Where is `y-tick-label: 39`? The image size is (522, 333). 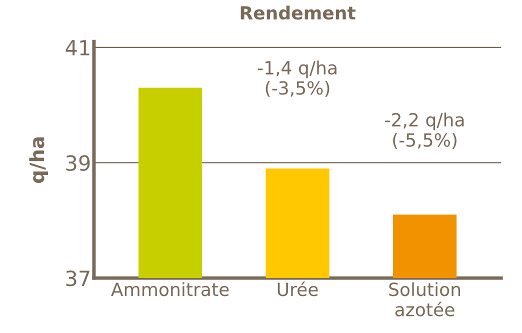 y-tick-label: 39 is located at coordinates (78, 163).